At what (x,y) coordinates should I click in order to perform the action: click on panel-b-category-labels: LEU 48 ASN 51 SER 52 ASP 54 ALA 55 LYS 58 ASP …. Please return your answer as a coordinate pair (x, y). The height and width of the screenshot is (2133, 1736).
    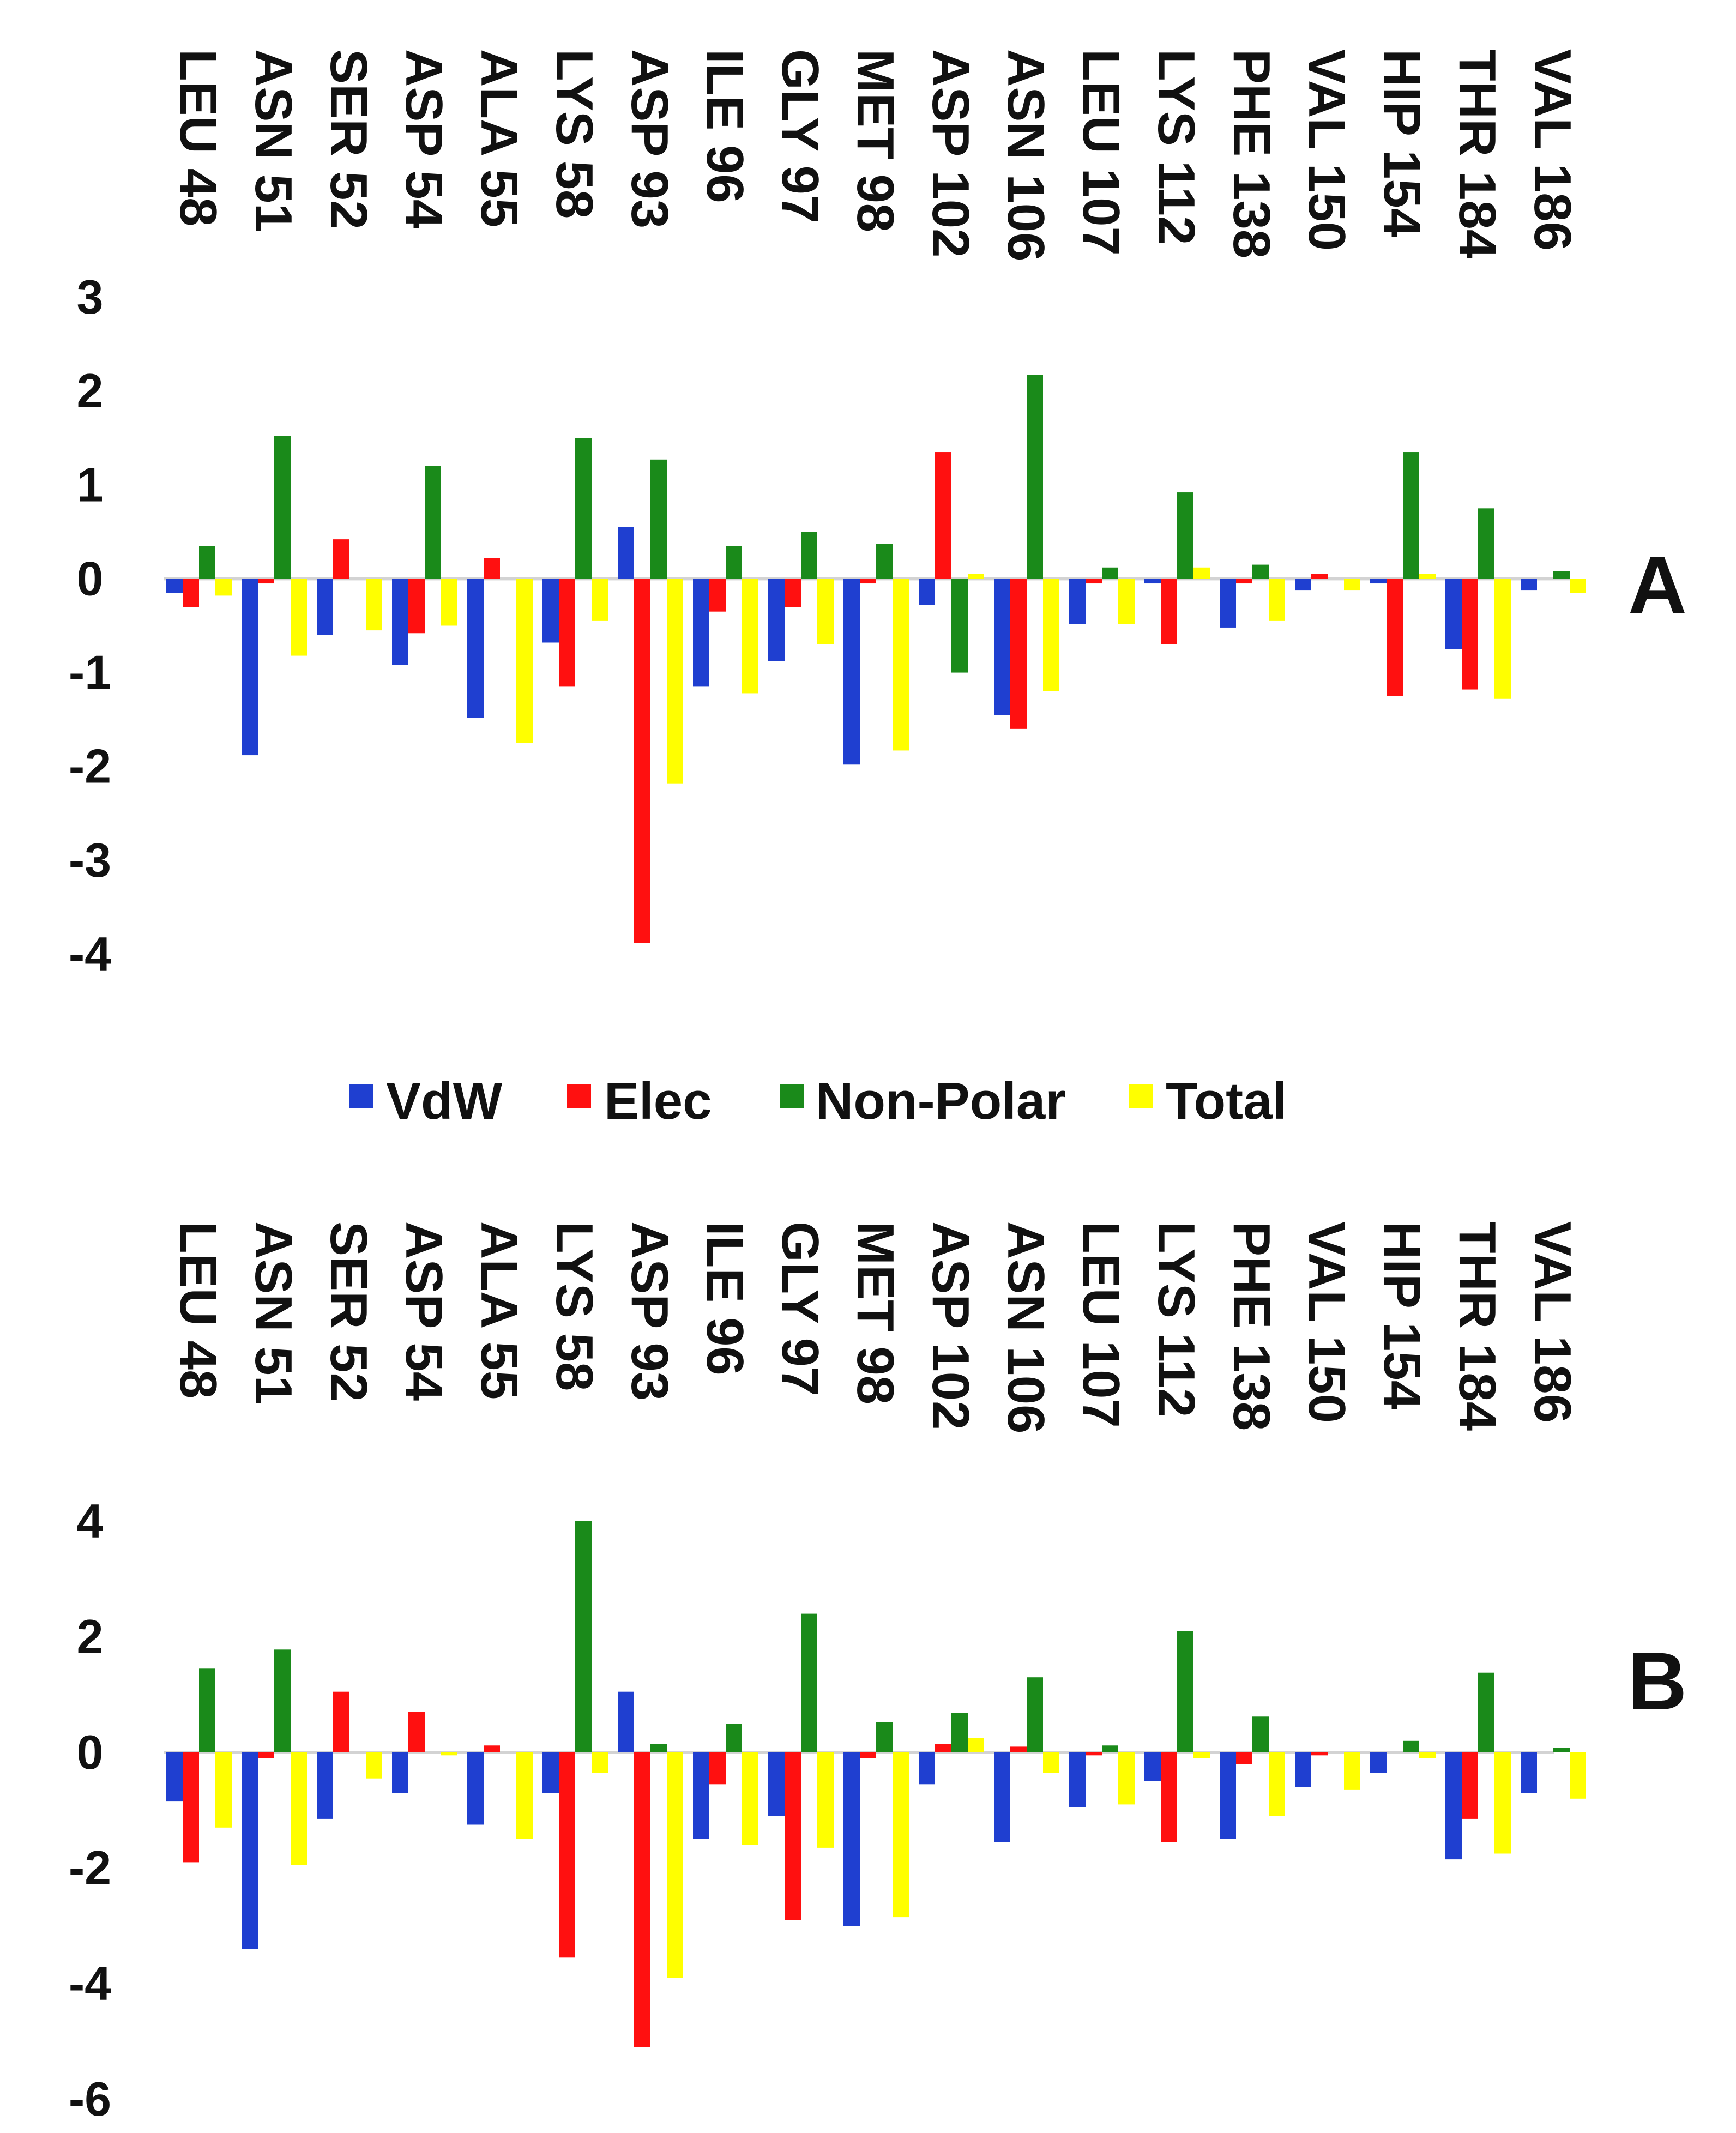
    Looking at the image, I should click on (875, 1327).